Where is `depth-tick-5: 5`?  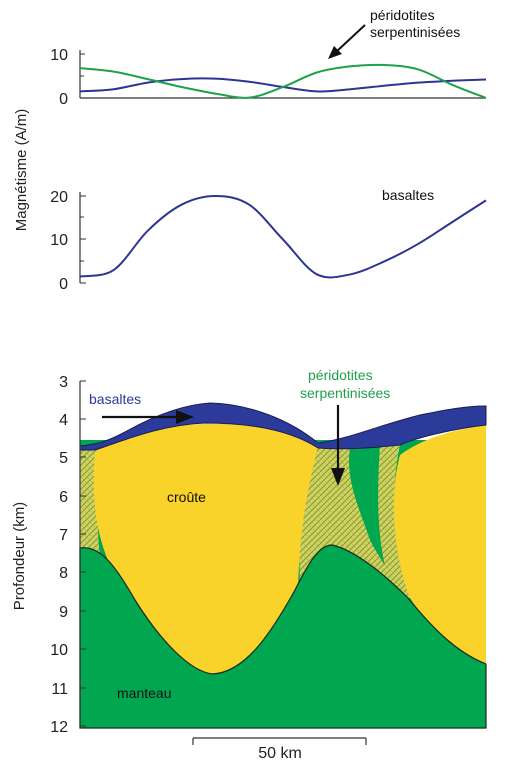 depth-tick-5: 5 is located at coordinates (63, 458).